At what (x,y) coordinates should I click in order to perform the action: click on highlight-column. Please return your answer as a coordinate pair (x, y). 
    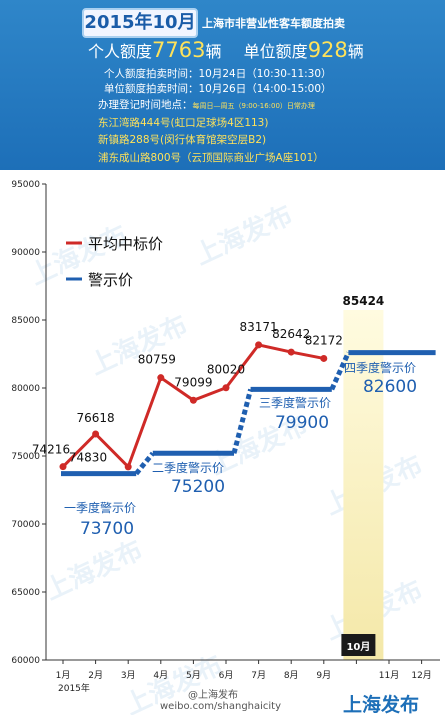
    Looking at the image, I should click on (363, 485).